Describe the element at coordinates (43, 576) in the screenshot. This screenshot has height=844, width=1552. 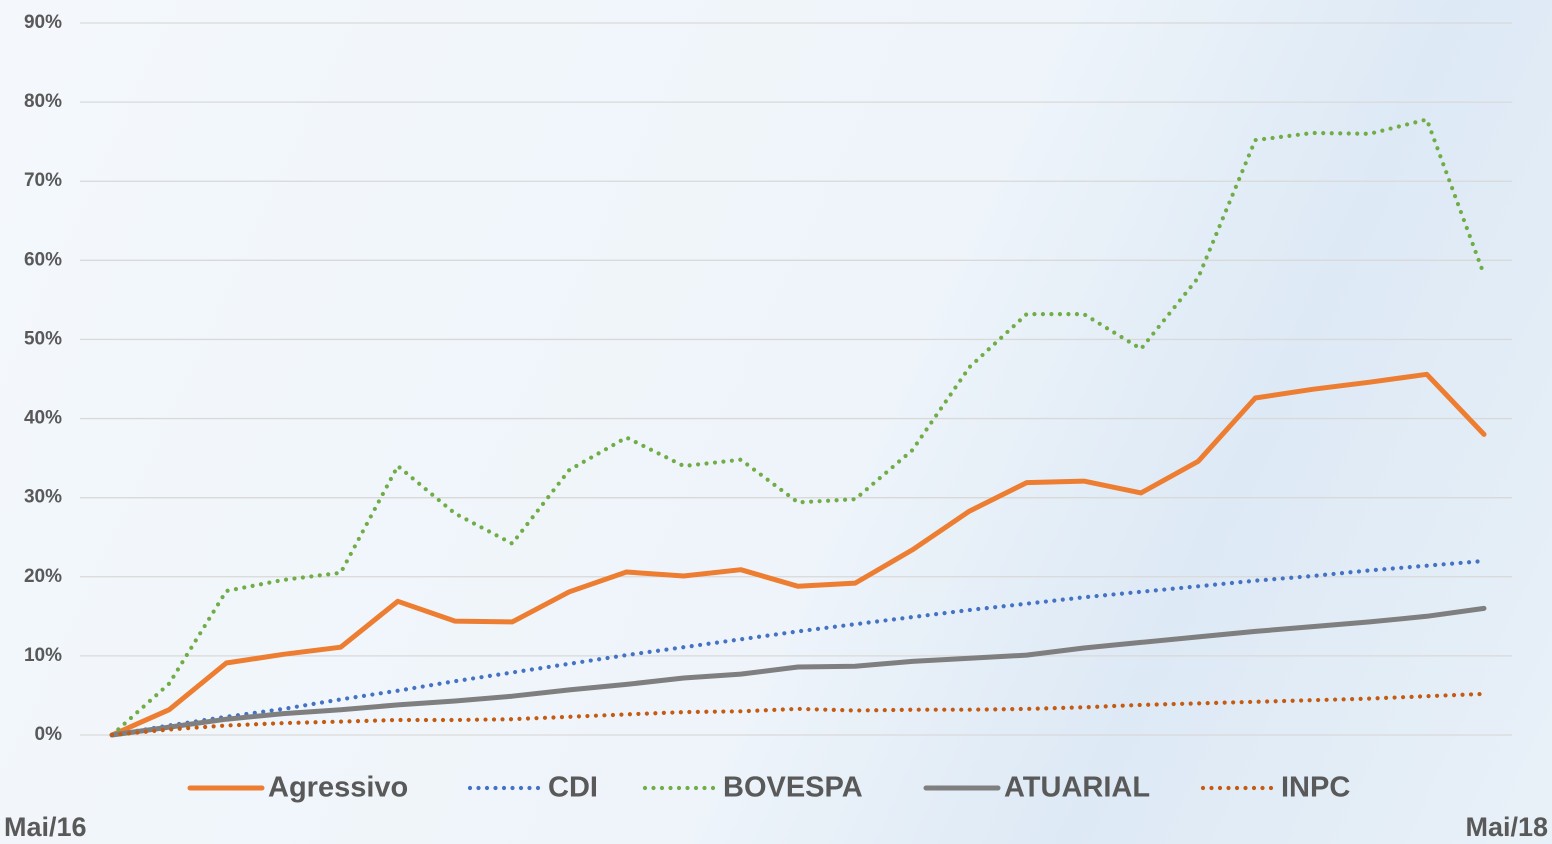
I see `y-tick-label: 20%` at that location.